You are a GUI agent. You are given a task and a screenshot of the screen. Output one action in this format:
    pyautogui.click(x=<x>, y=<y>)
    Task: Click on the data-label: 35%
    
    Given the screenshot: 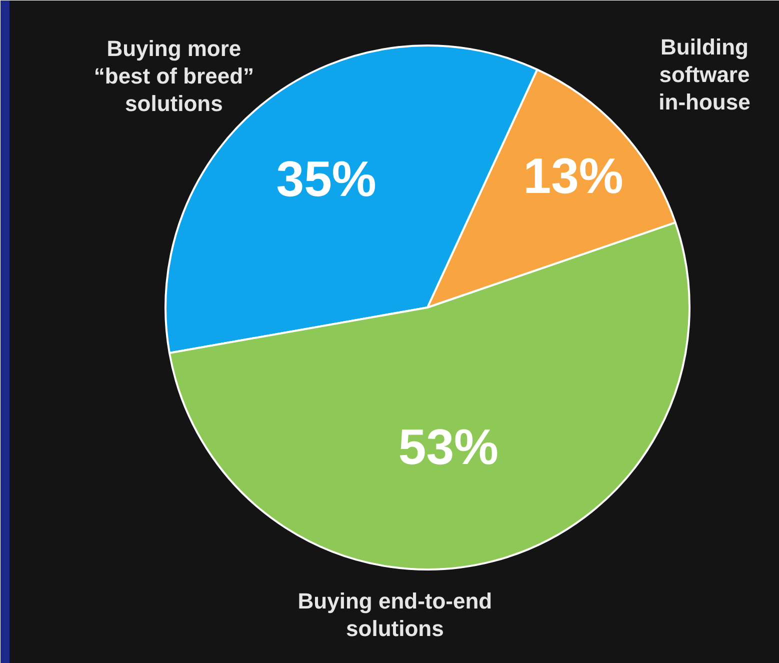 What is the action you would take?
    pyautogui.click(x=326, y=178)
    